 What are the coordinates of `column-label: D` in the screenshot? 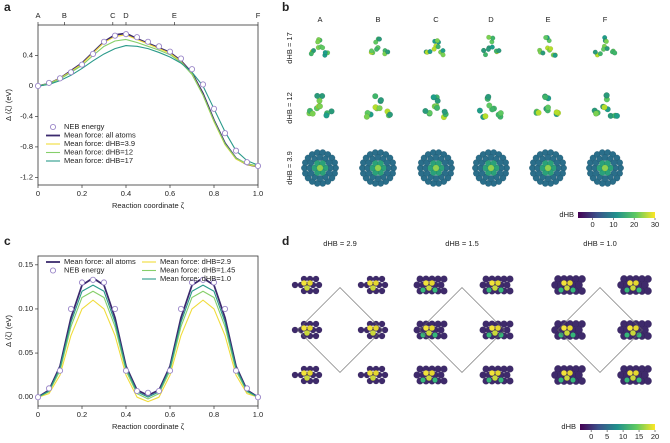 It's located at (491, 19).